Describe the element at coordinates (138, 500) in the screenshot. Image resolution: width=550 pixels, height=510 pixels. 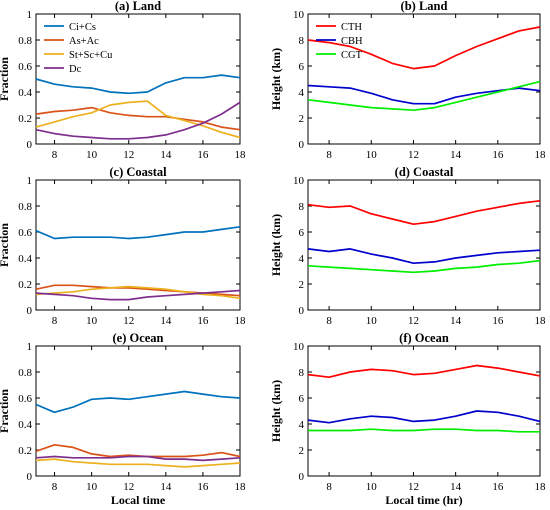
I see `x-axis-label: Local time` at that location.